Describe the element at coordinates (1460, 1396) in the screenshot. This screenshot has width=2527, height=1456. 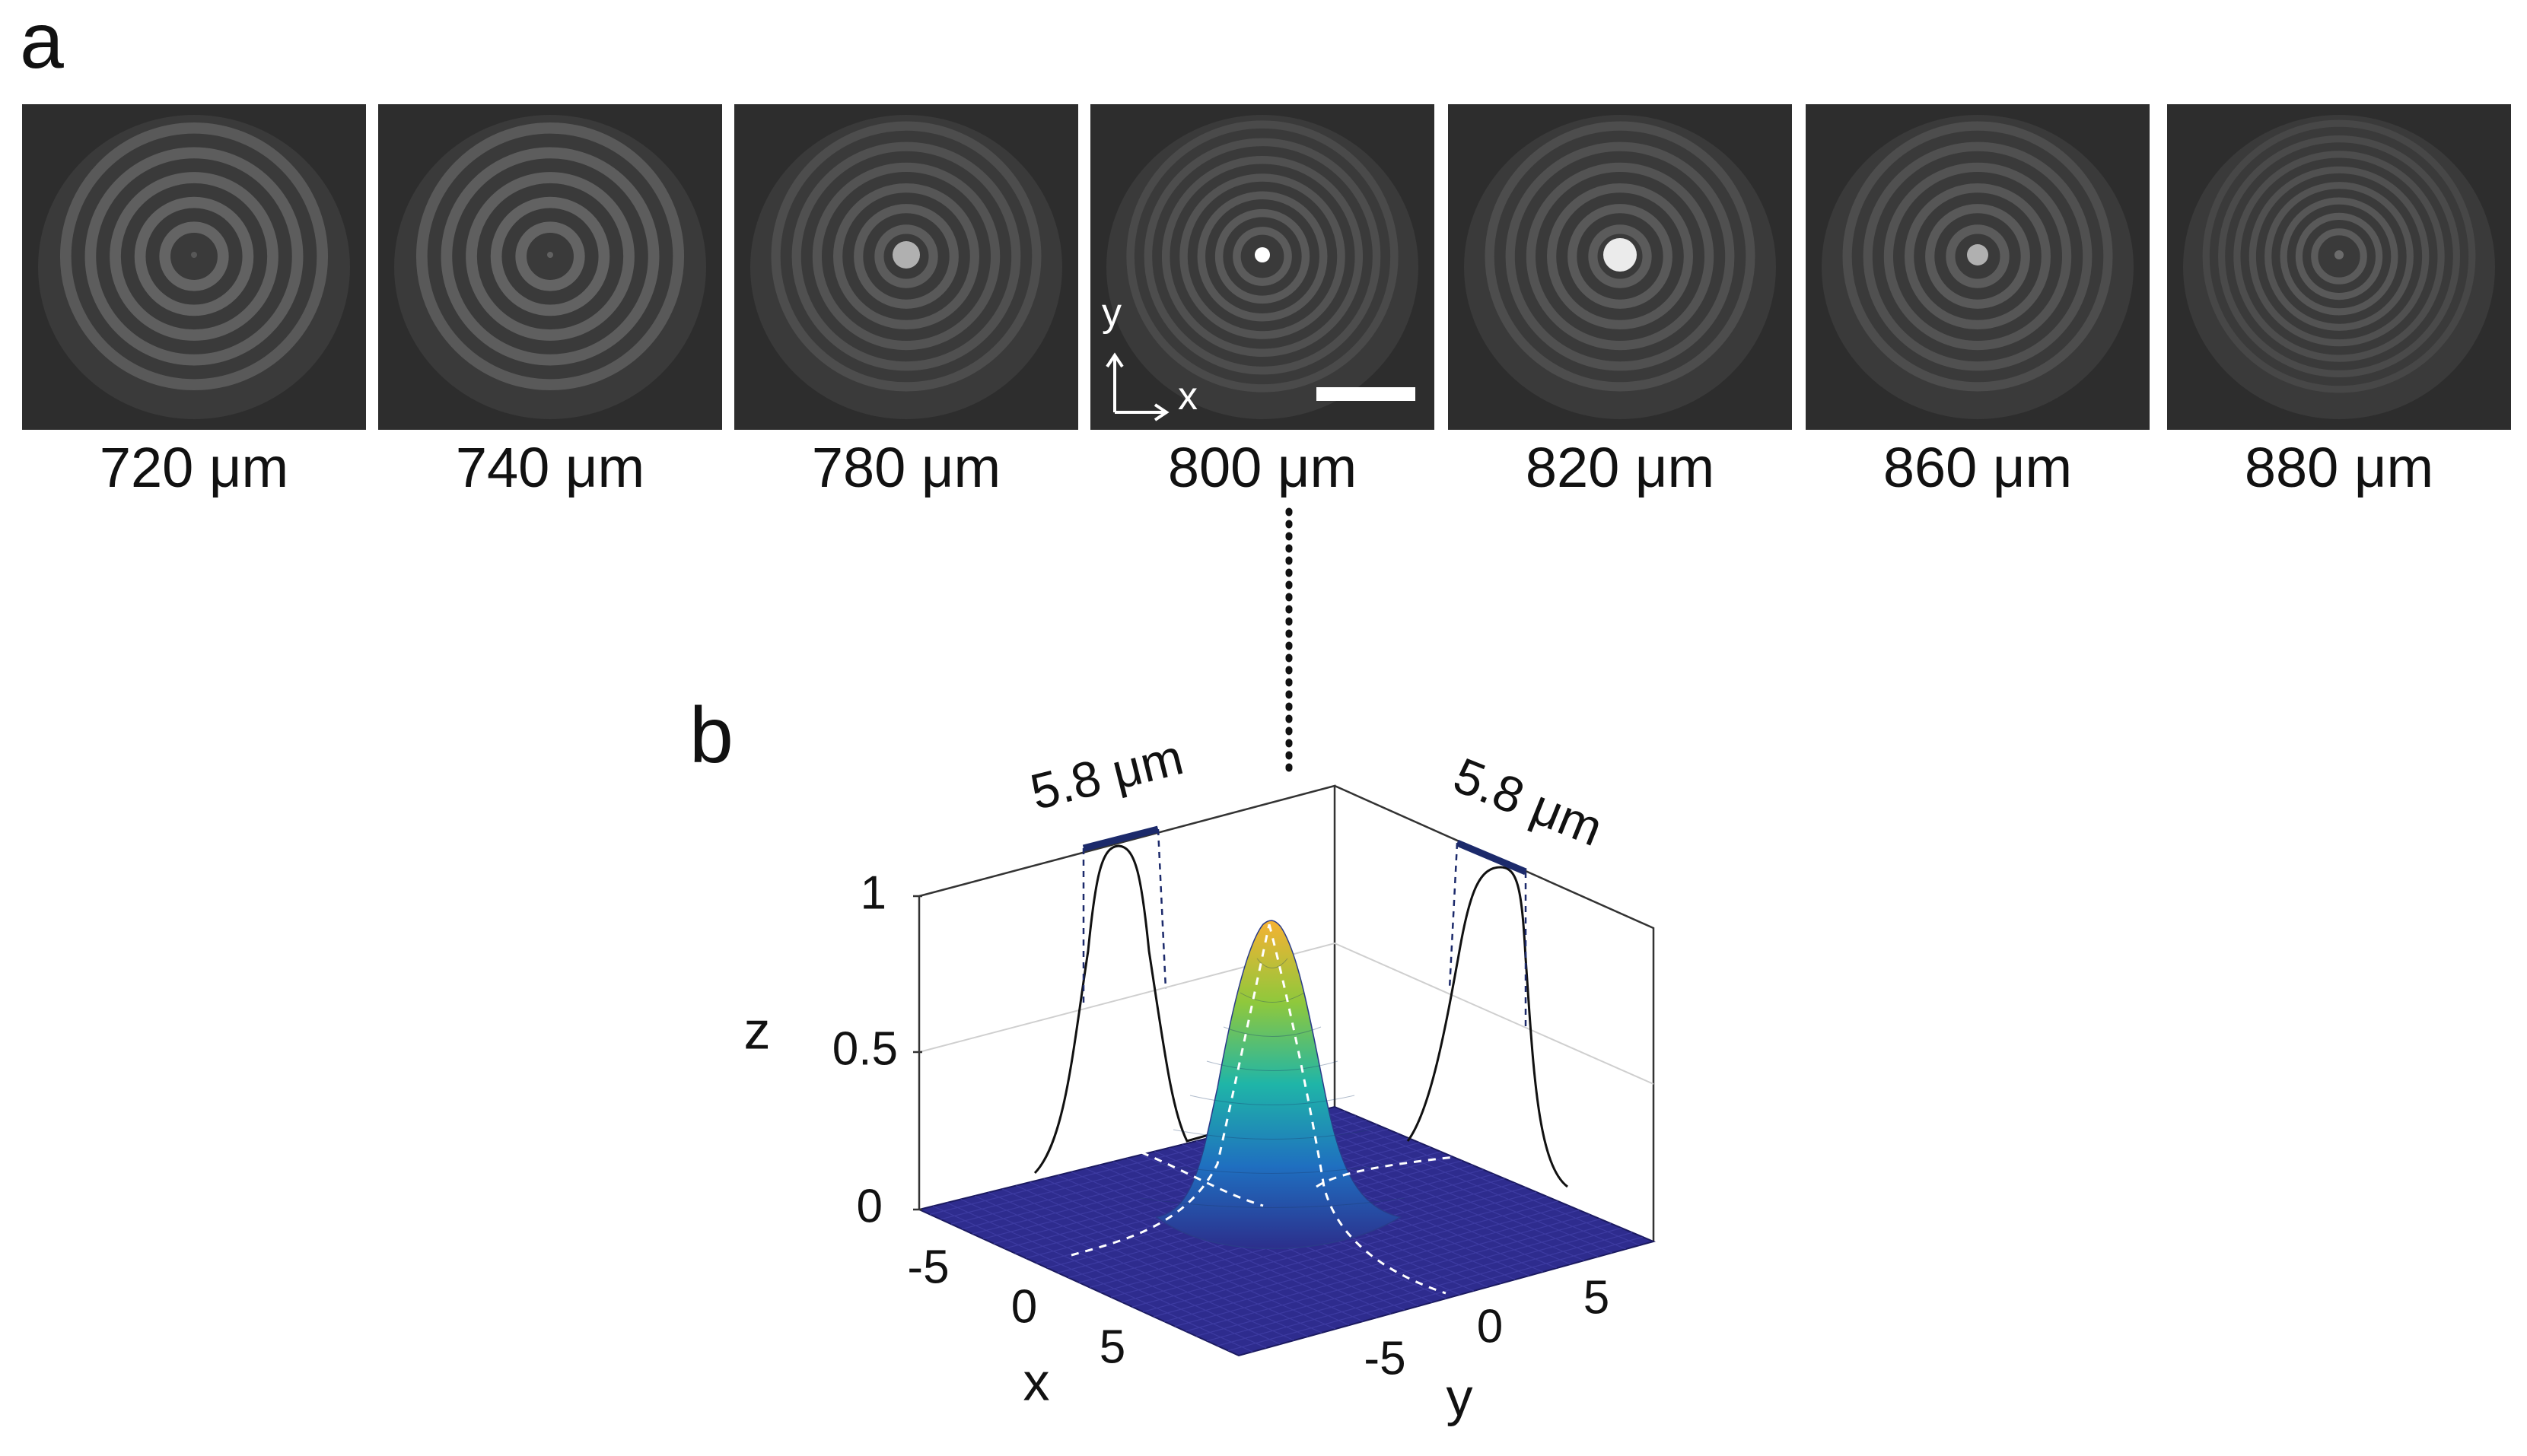
I see `y-axis-label: y` at that location.